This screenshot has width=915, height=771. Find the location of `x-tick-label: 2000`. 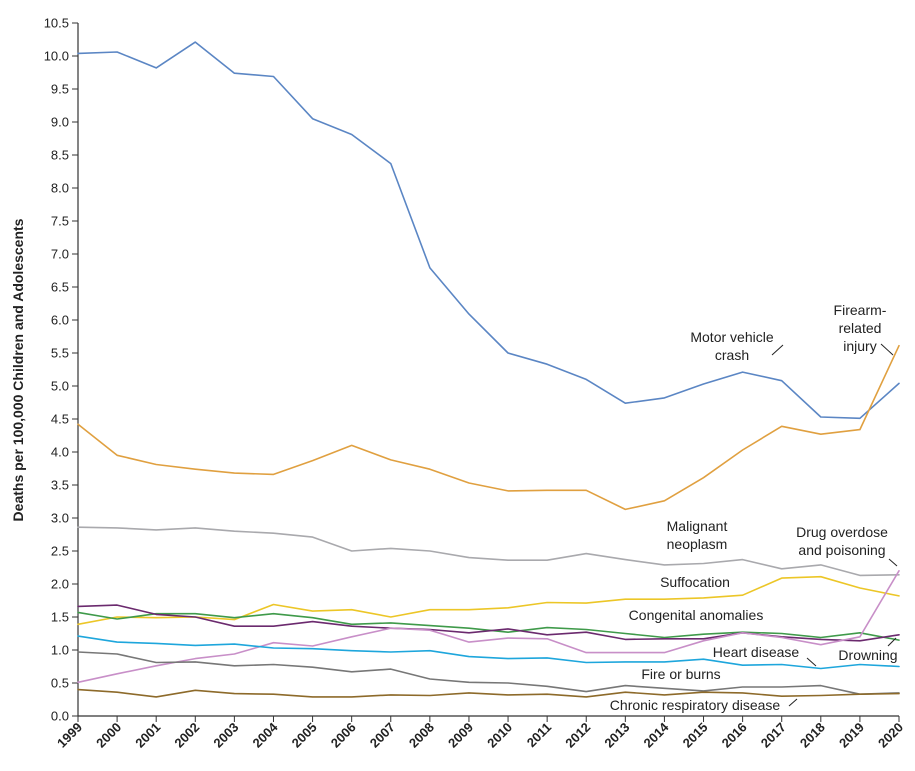

x-tick-label: 2000 is located at coordinates (108, 735).